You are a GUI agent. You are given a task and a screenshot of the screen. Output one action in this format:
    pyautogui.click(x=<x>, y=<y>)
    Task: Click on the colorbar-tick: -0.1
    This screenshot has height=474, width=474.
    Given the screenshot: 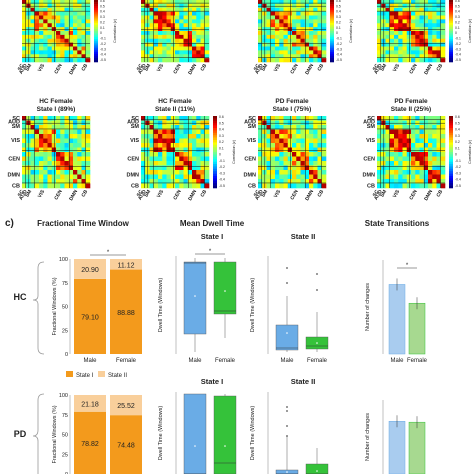 What is the action you would take?
    pyautogui.click(x=458, y=161)
    